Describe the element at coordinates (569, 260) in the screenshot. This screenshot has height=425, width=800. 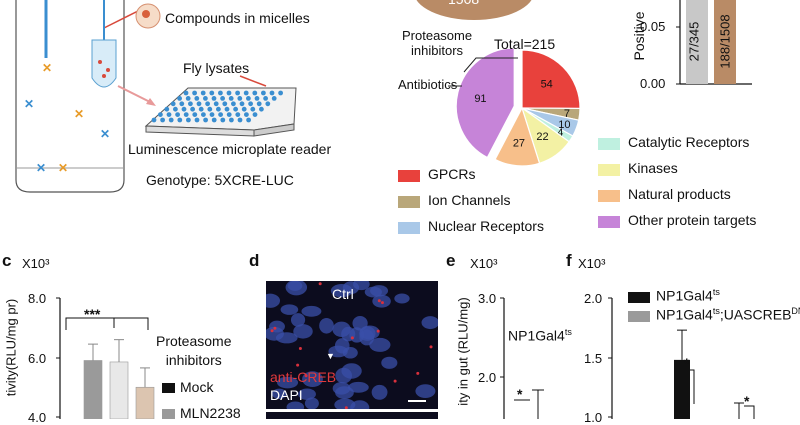
I see `panel-letter-f: f` at that location.